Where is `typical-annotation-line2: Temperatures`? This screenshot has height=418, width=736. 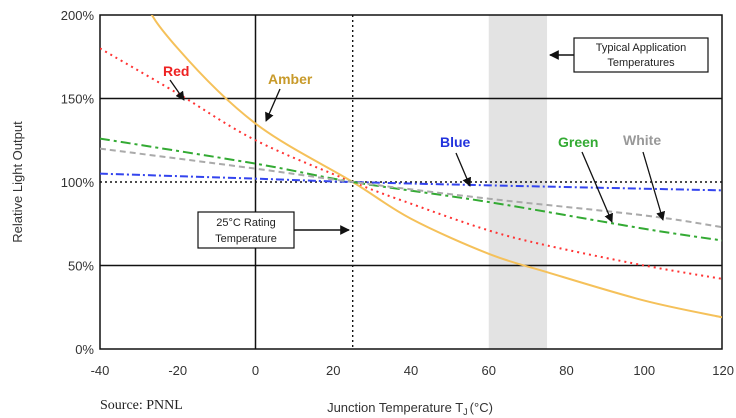 typical-annotation-line2: Temperatures is located at coordinates (641, 63).